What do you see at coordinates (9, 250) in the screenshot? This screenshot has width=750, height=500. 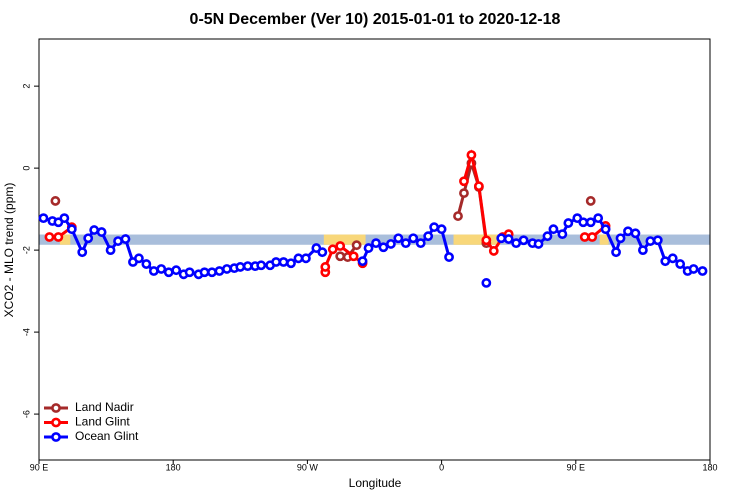 I see `y-axis-label: XCO2 - MLO trend (ppm)` at bounding box center [9, 250].